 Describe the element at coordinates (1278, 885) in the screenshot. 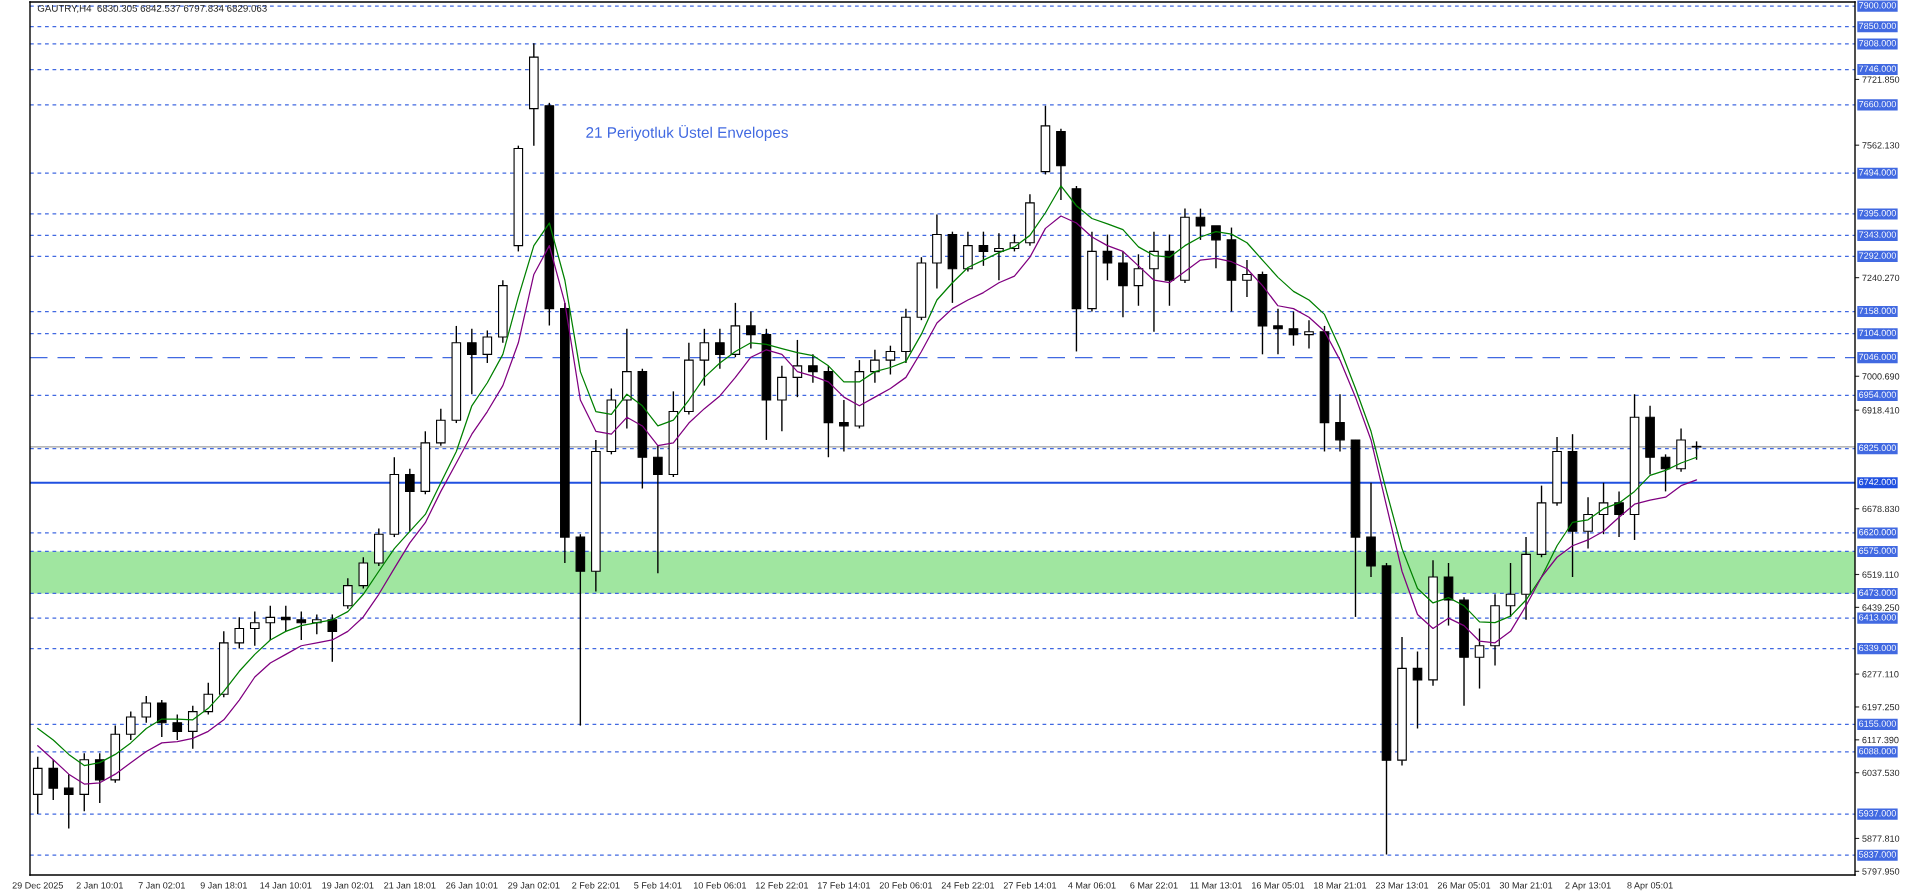

I see `x-tick-label: 16 Mar 05:01` at that location.